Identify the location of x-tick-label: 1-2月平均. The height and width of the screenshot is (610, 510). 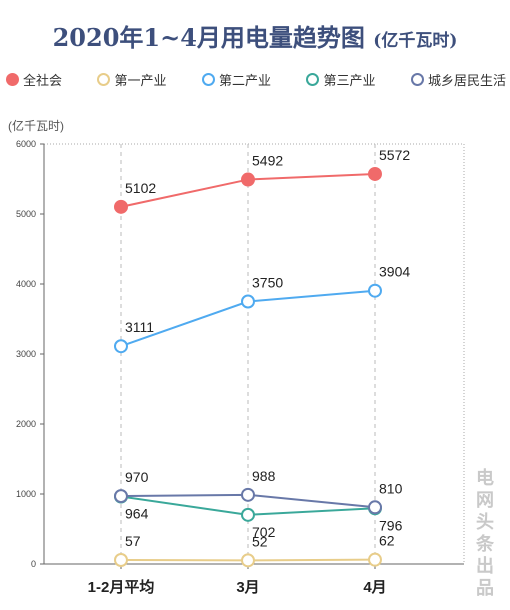
(121, 587).